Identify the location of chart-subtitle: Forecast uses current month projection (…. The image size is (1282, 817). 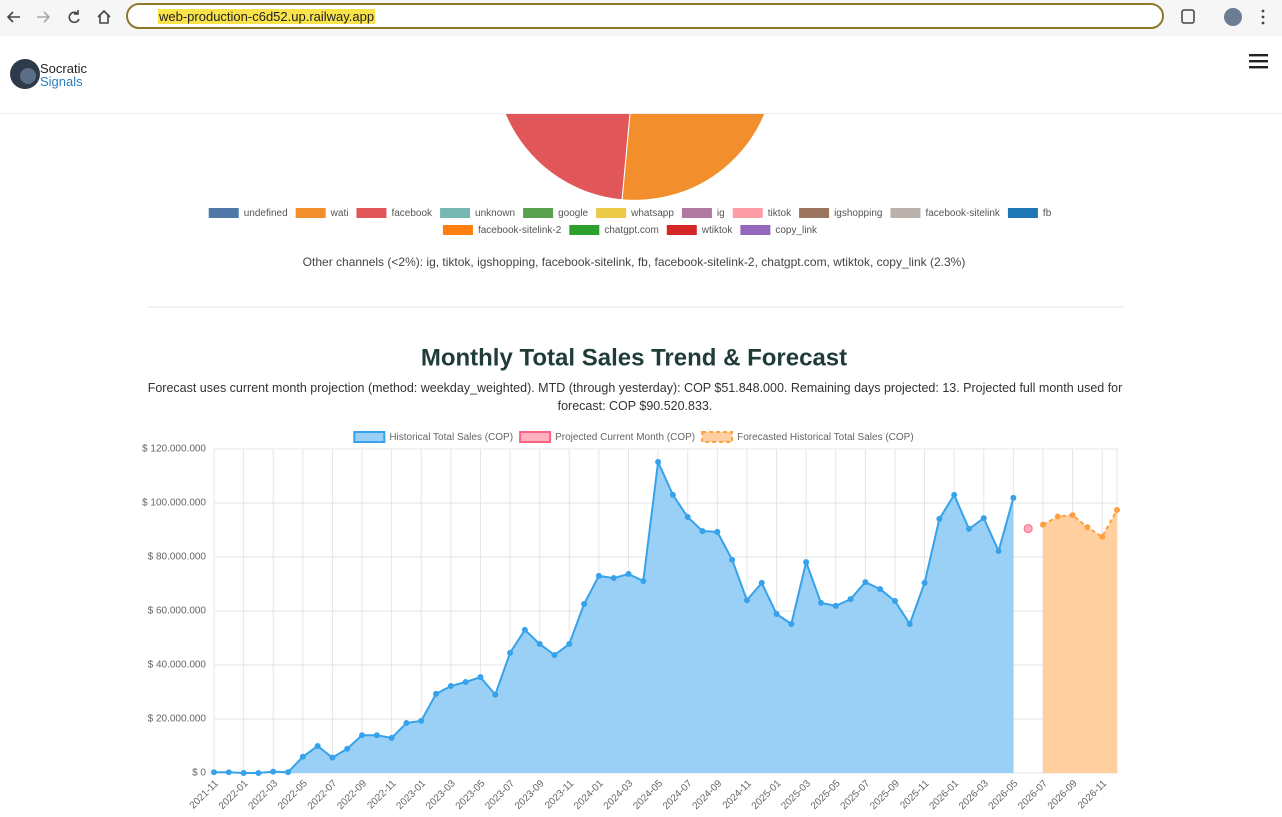
(635, 397).